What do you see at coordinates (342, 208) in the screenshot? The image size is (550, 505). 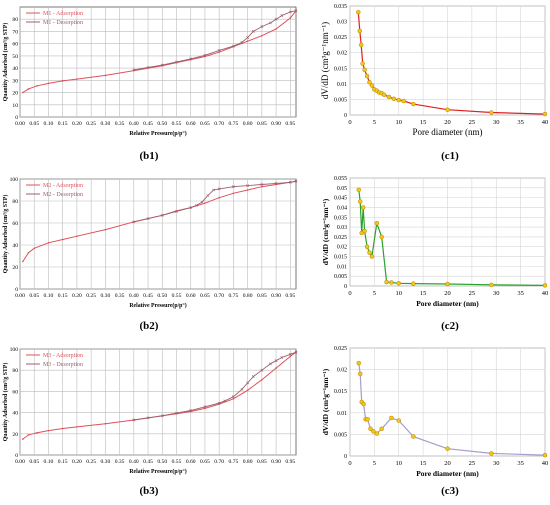 I see `y-tick-label: 0.04` at bounding box center [342, 208].